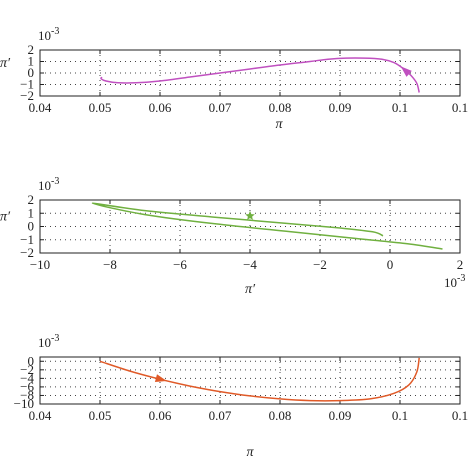 Image resolution: width=474 pixels, height=474 pixels. Describe the element at coordinates (461, 278) in the screenshot. I see `x-exponent-power: -3` at that location.